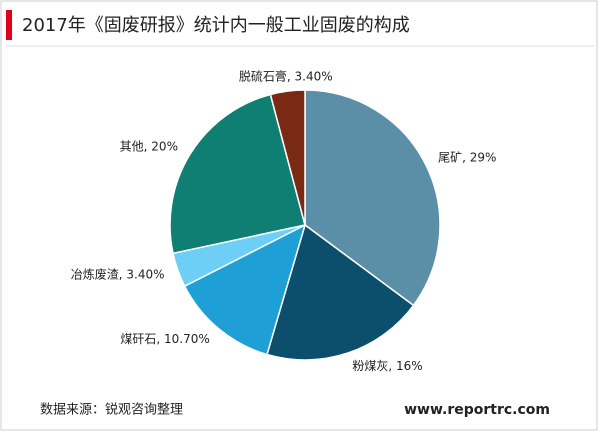 This screenshot has width=600, height=433. Describe the element at coordinates (164, 339) in the screenshot. I see `data-label: 煤矸石, 10.70%` at that location.